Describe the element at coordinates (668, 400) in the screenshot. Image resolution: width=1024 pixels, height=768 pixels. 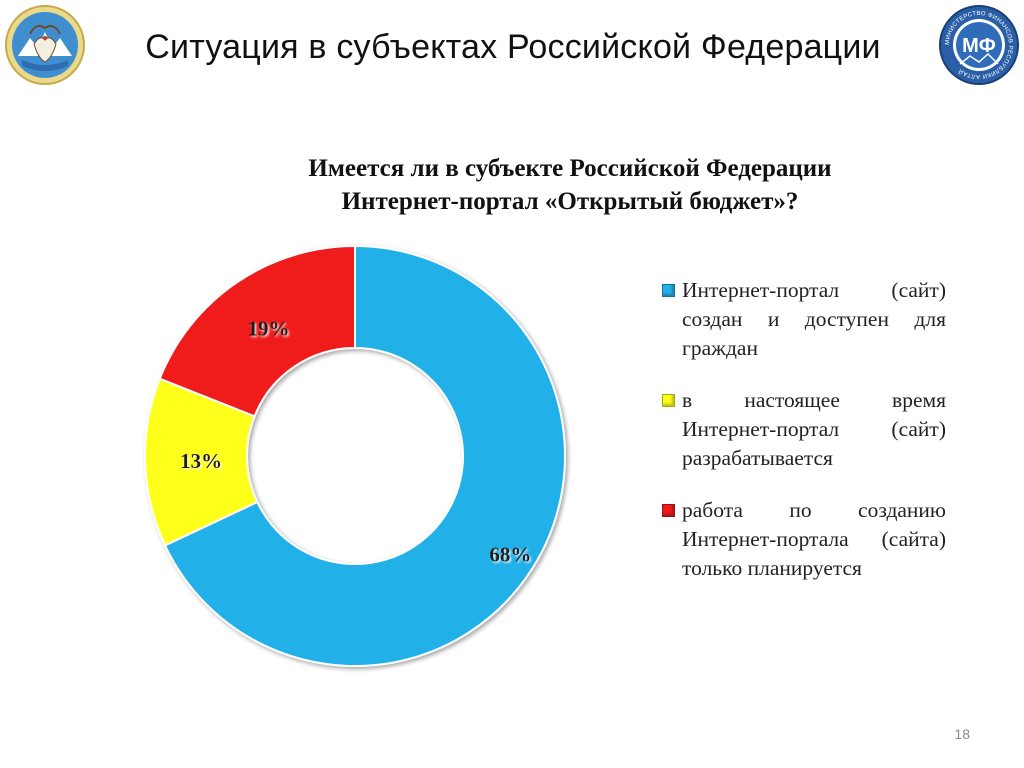
I see `legend-swatch-yellow` at that location.